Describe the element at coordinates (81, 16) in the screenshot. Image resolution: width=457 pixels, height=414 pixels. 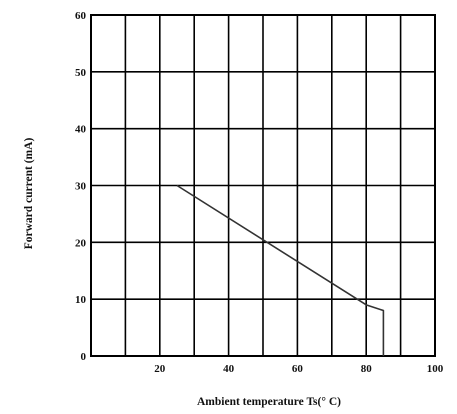
I see `y-tick-label: 60` at that location.